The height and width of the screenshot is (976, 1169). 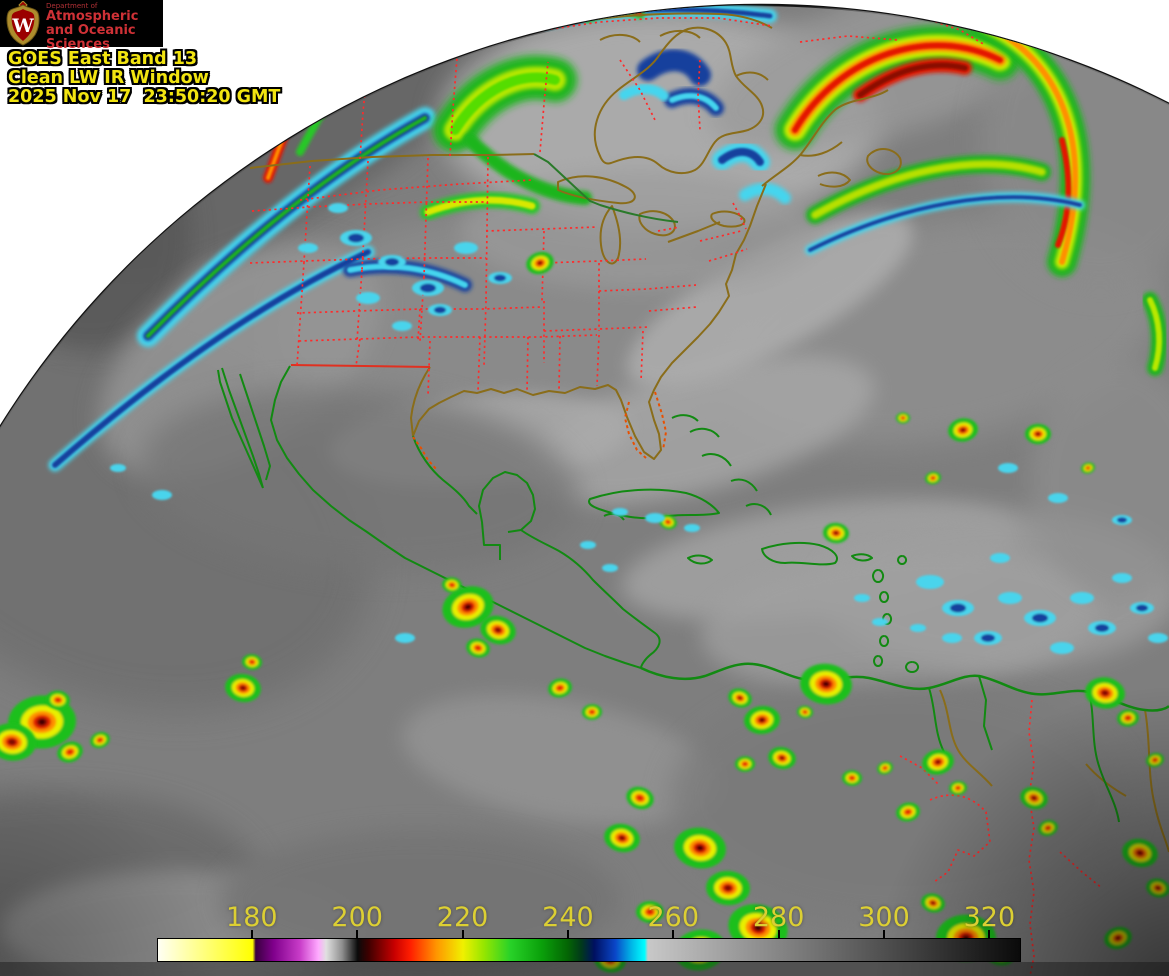 I want to click on border-mexico-west-coast, so click(x=456, y=517).